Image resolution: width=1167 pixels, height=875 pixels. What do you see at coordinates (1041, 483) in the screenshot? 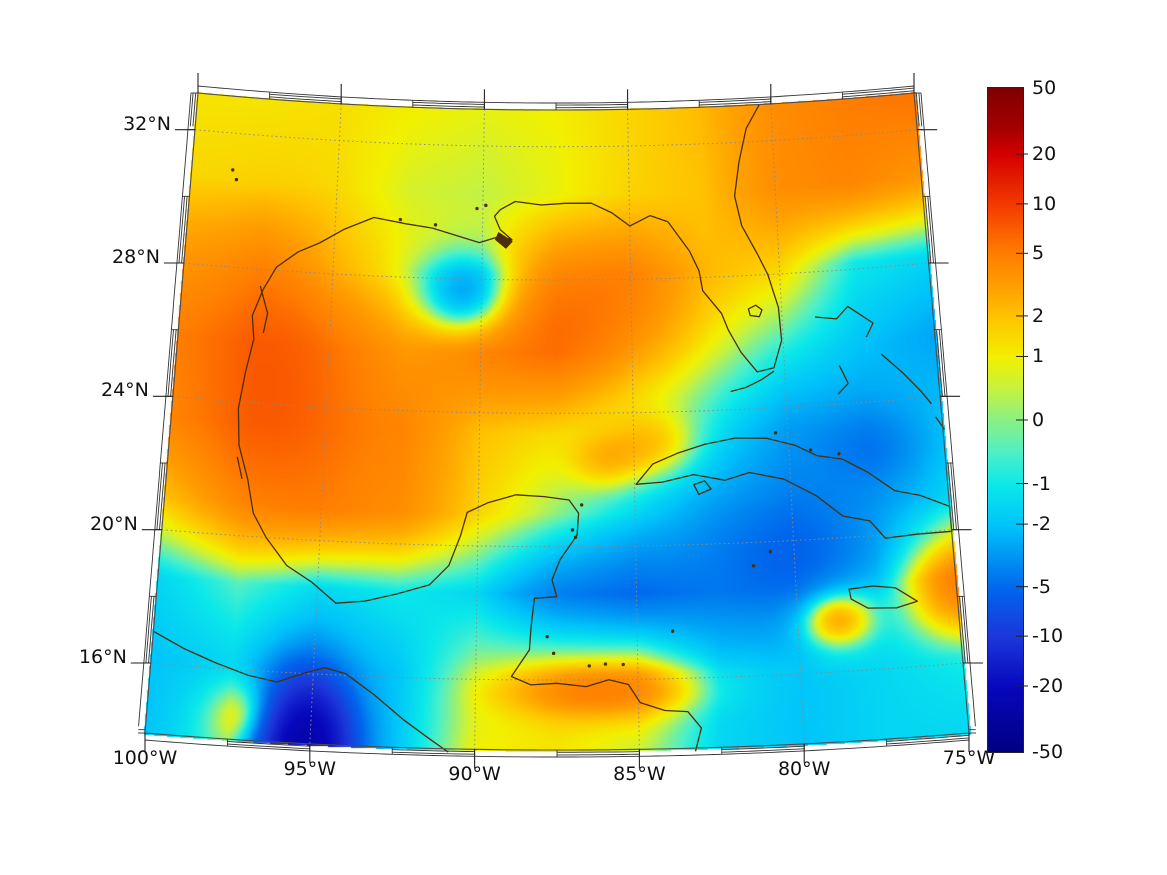
I see `colorbar-tick-label: -1` at bounding box center [1041, 483].